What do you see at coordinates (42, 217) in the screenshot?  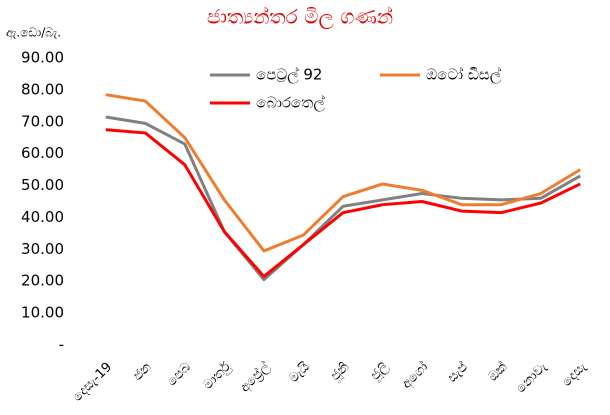 I see `y-tick-label: 40.00` at bounding box center [42, 217].